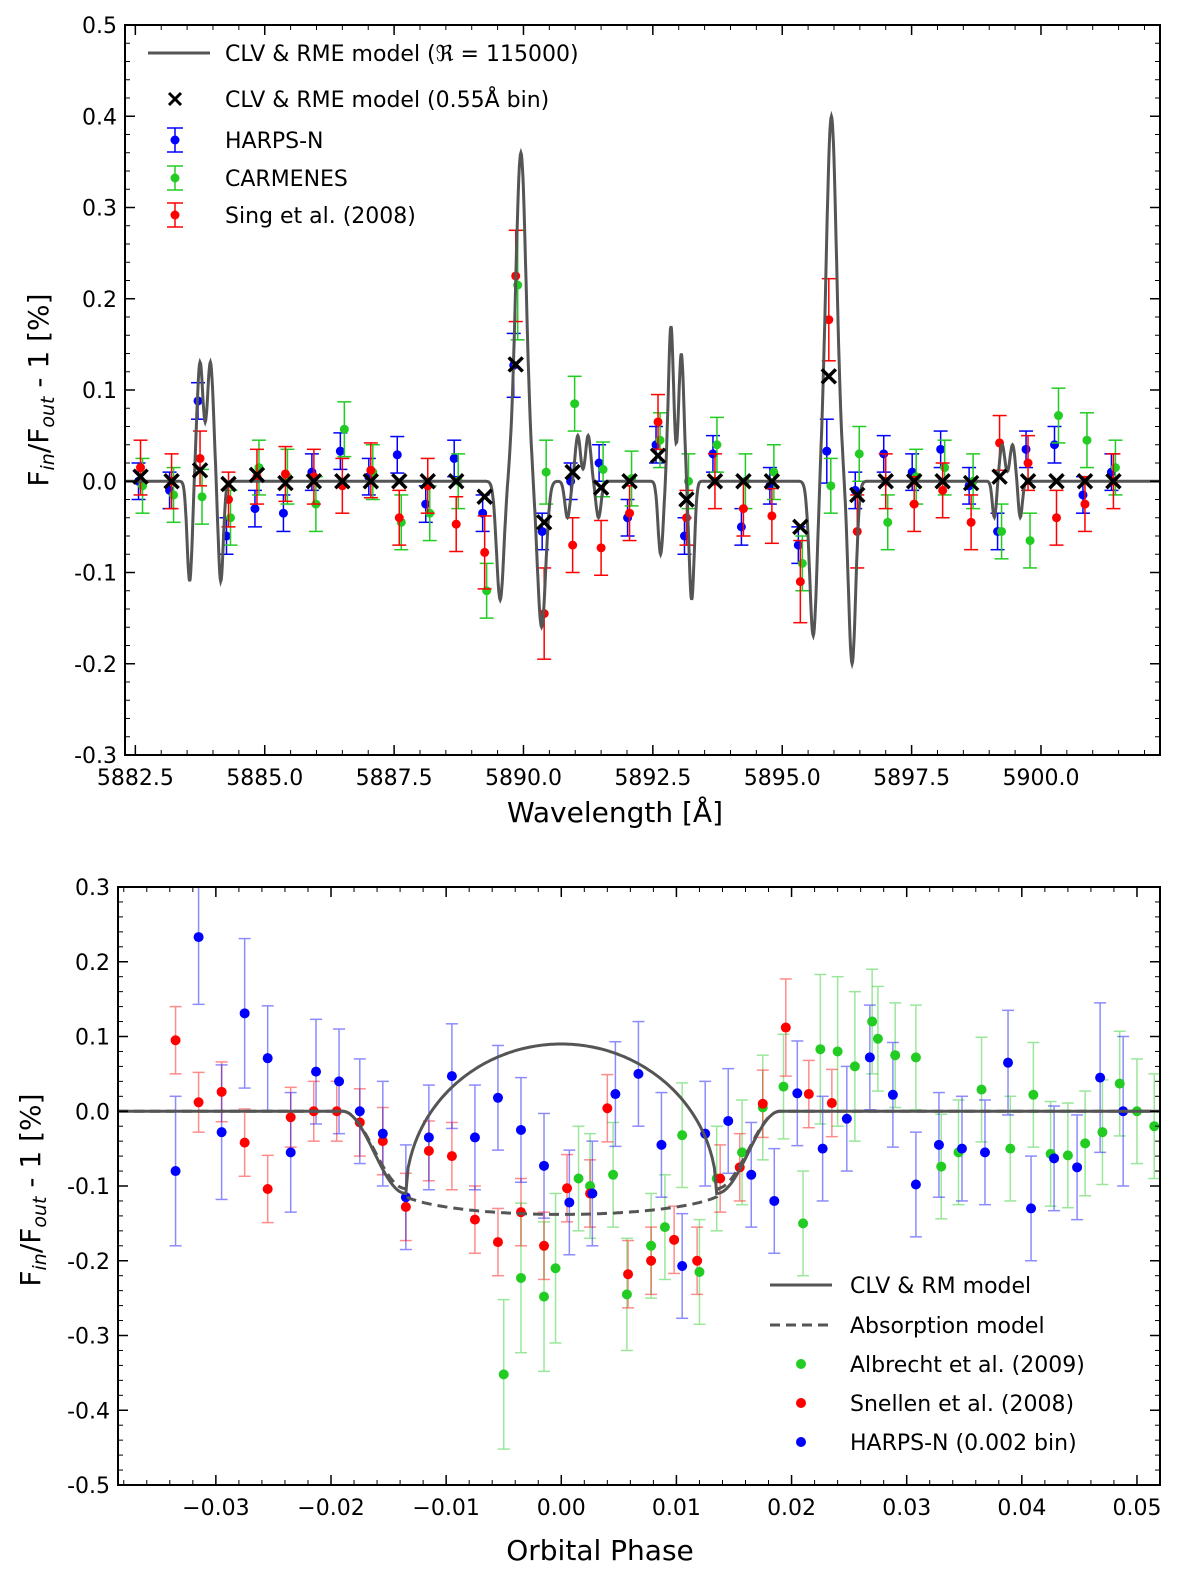  Describe the element at coordinates (99, 482) in the screenshot. I see `y-tick-label: 0.0` at that location.